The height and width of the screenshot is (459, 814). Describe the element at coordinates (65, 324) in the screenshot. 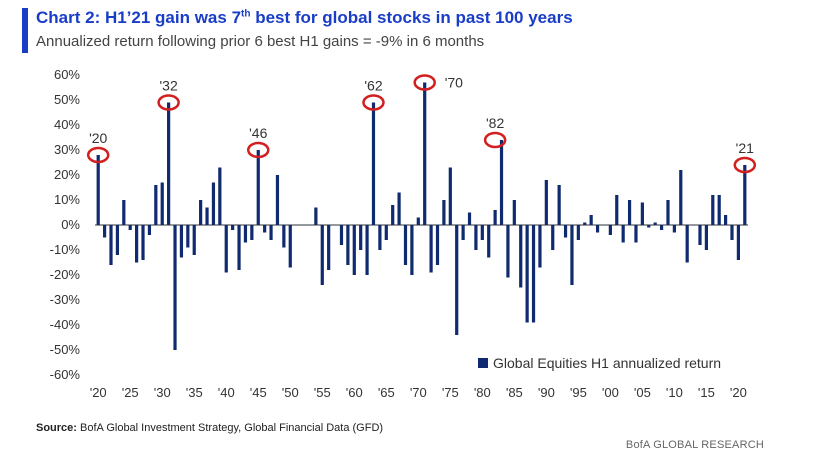

I see `y-tick-label: -40%` at that location.